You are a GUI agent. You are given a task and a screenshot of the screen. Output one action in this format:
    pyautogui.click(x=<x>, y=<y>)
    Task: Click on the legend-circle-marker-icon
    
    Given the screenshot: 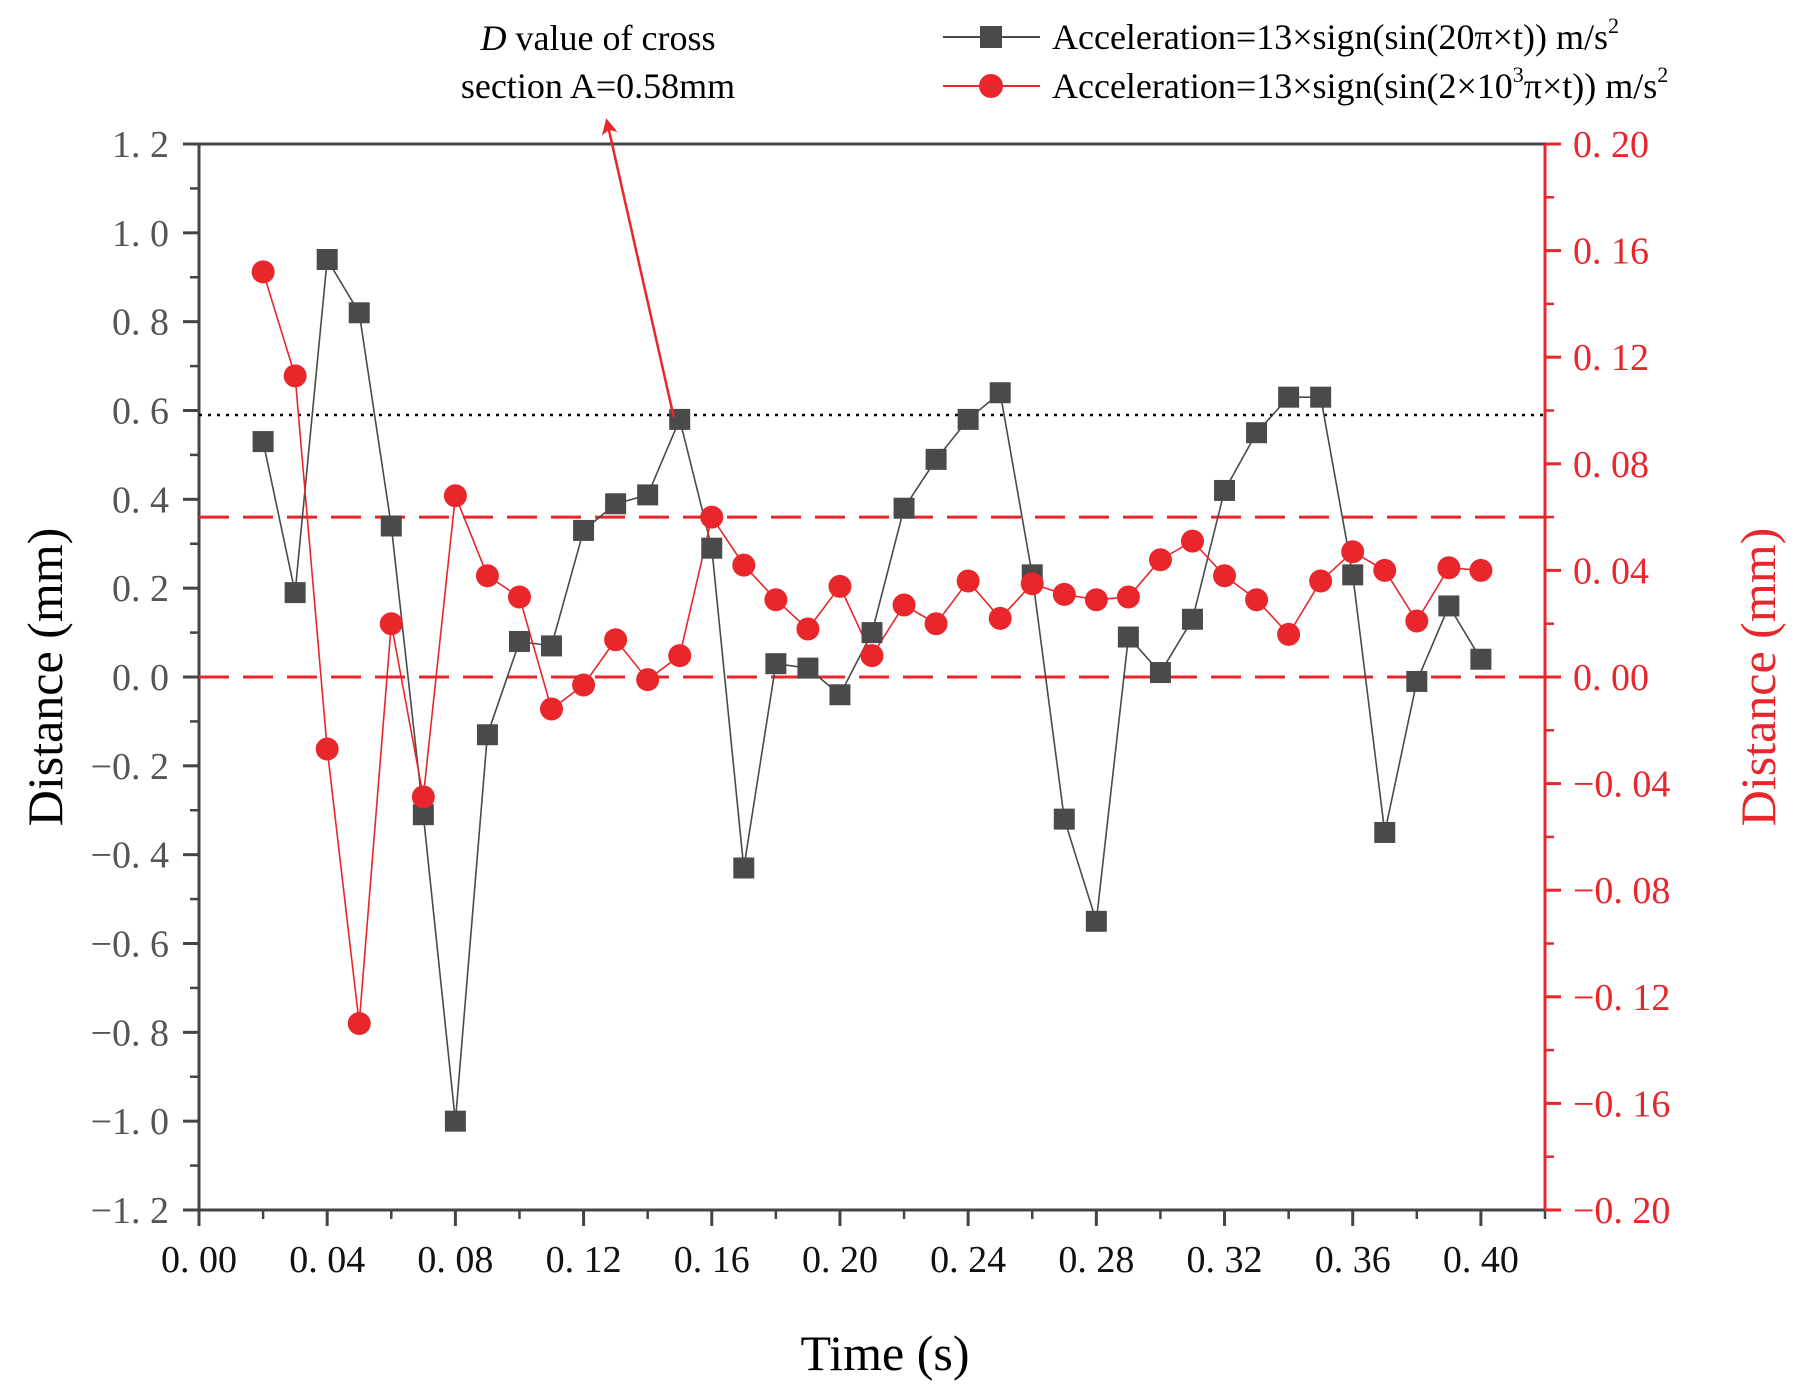 What is the action you would take?
    pyautogui.click(x=991, y=86)
    